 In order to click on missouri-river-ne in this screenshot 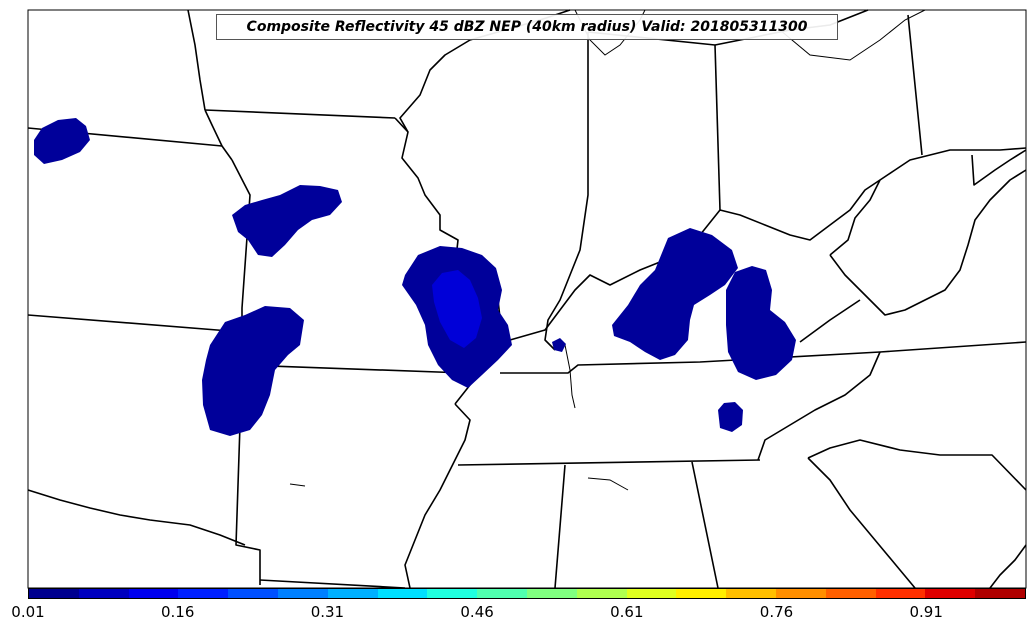, I will do `click(218, 135)`.